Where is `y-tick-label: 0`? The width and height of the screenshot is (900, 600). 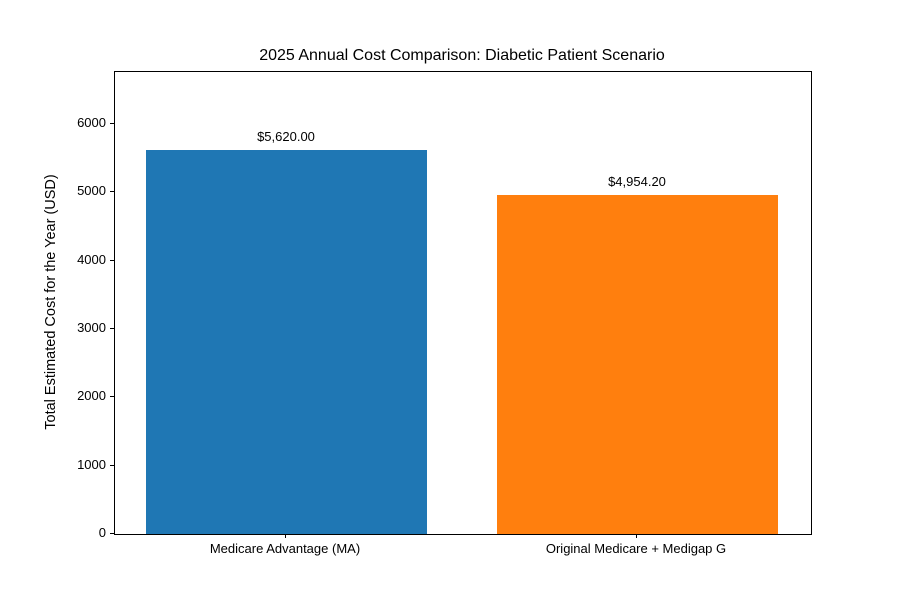
y-tick-label: 0 is located at coordinates (102, 532).